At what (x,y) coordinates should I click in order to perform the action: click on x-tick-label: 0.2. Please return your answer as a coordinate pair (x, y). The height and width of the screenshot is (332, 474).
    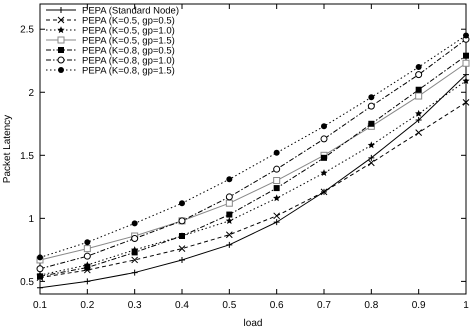
    Looking at the image, I should click on (87, 305).